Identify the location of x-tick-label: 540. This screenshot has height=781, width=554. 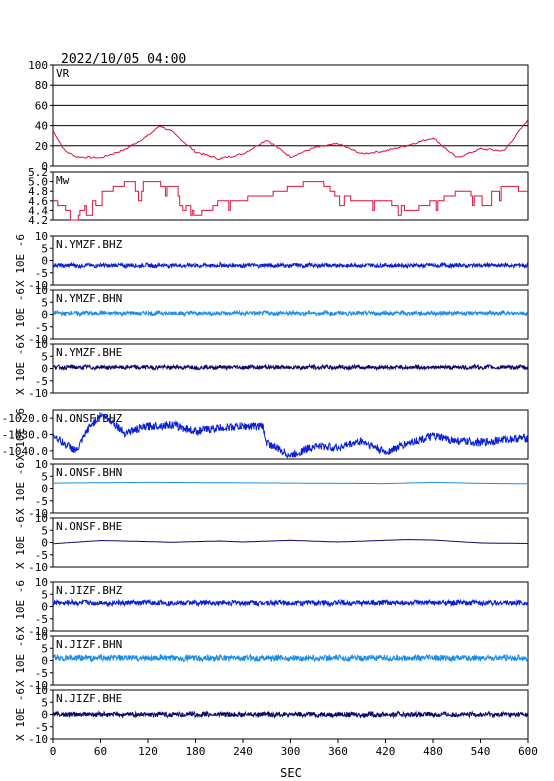
(481, 751).